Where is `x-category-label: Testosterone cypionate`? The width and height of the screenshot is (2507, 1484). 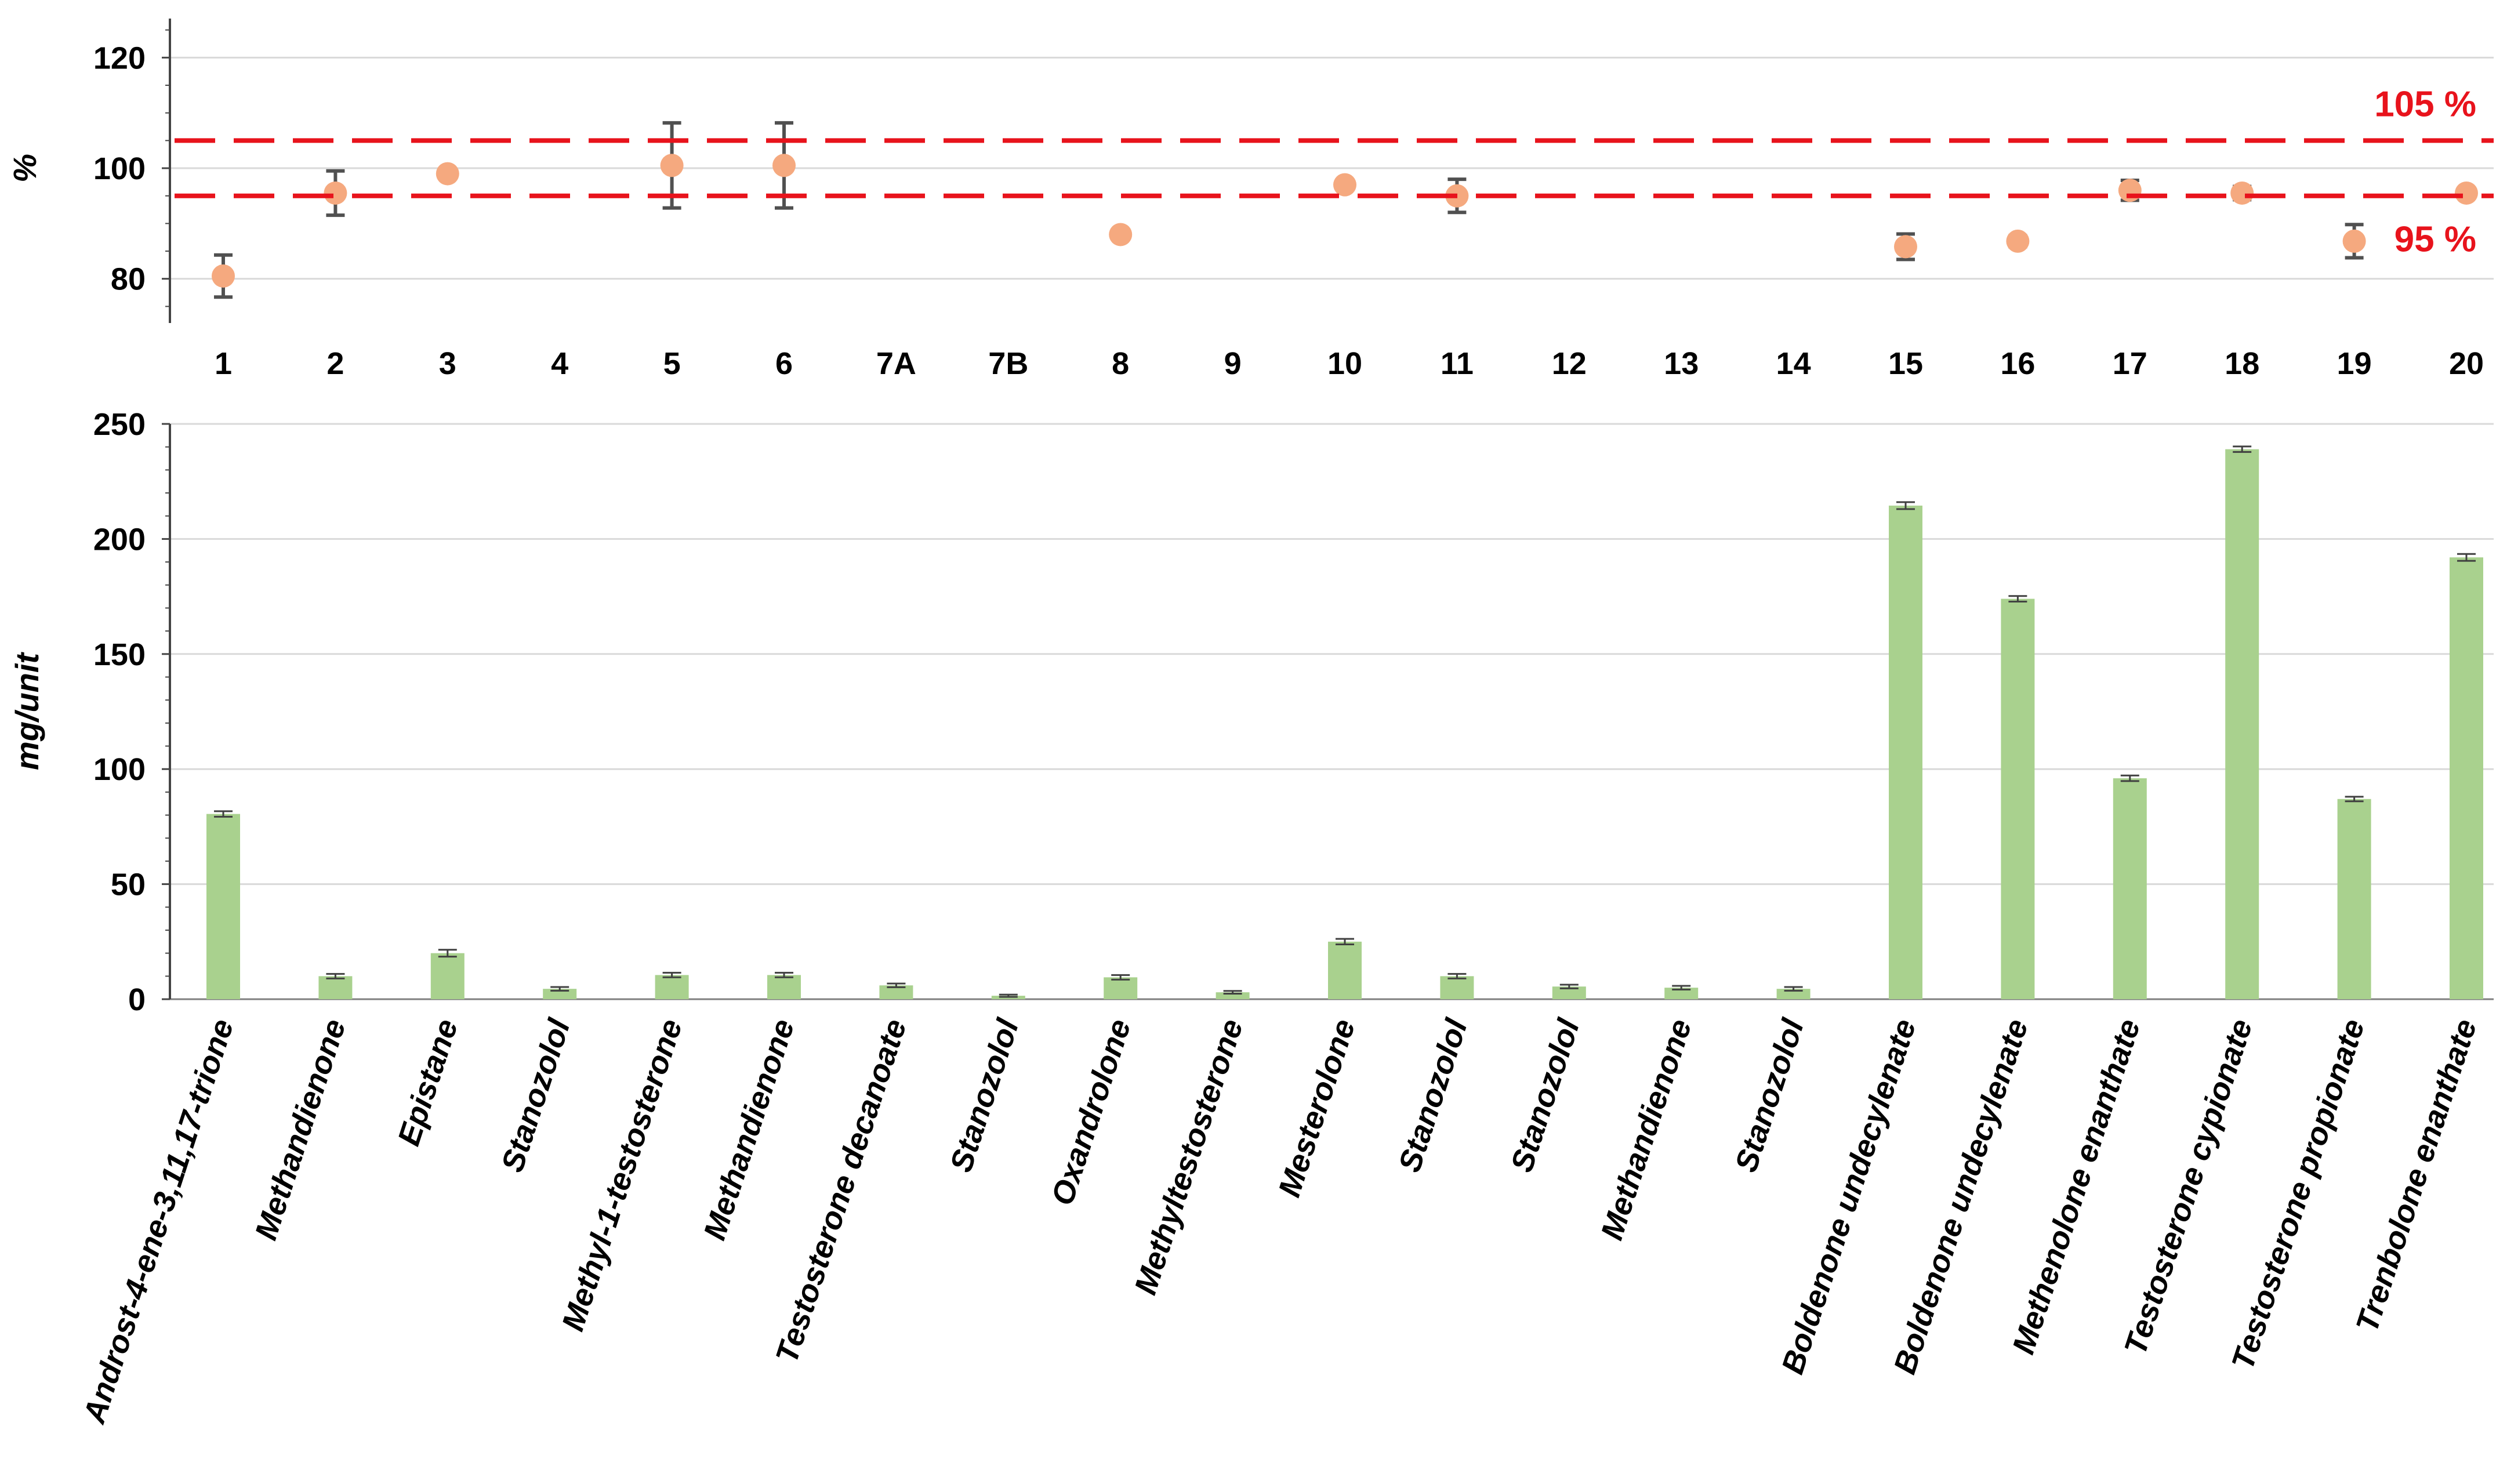 x-category-label: Testosterone cypionate is located at coordinates (2188, 1187).